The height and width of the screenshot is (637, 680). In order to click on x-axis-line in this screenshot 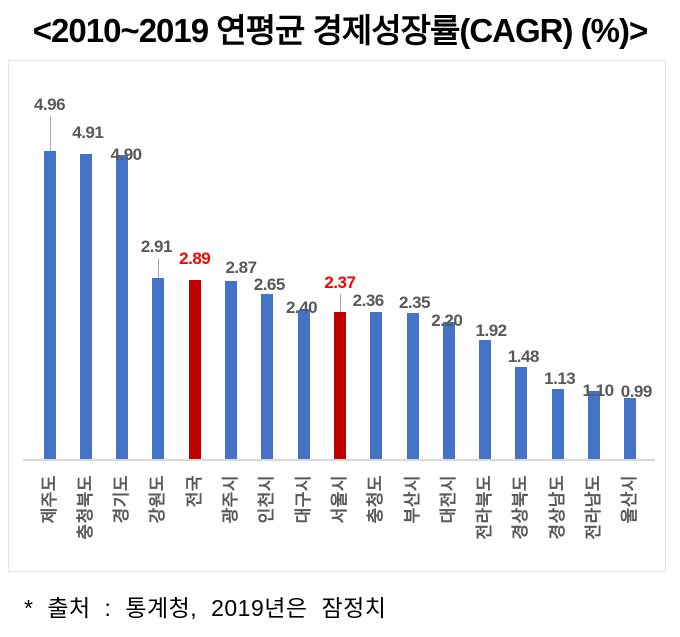, I will do `click(339, 460)`.